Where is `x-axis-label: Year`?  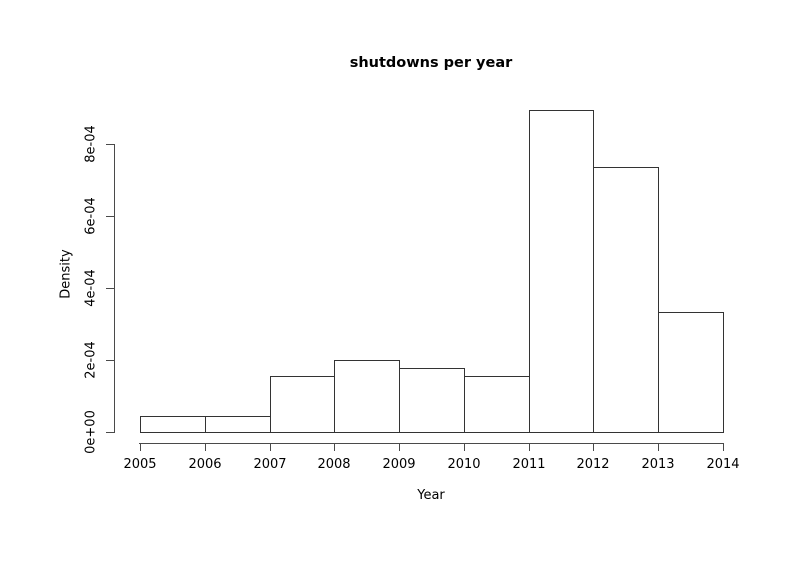
x-axis-label: Year is located at coordinates (431, 495).